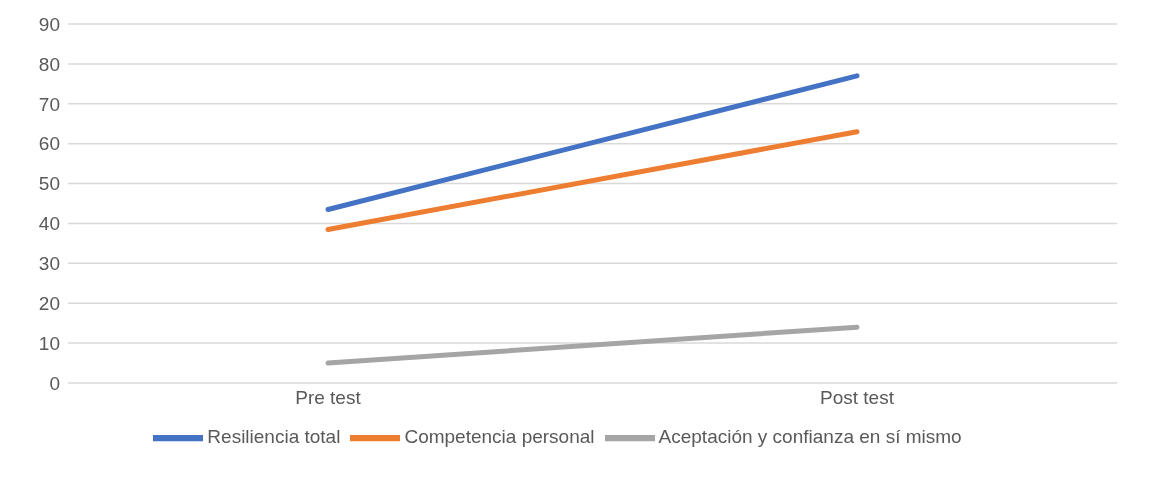 The height and width of the screenshot is (488, 1149). I want to click on y-tick-label: 60, so click(49, 144).